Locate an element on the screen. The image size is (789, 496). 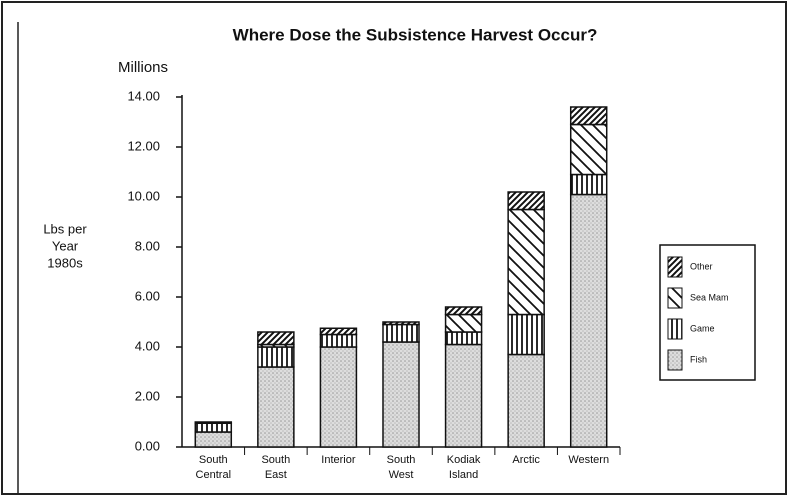
unit-label: Millions is located at coordinates (143, 67).